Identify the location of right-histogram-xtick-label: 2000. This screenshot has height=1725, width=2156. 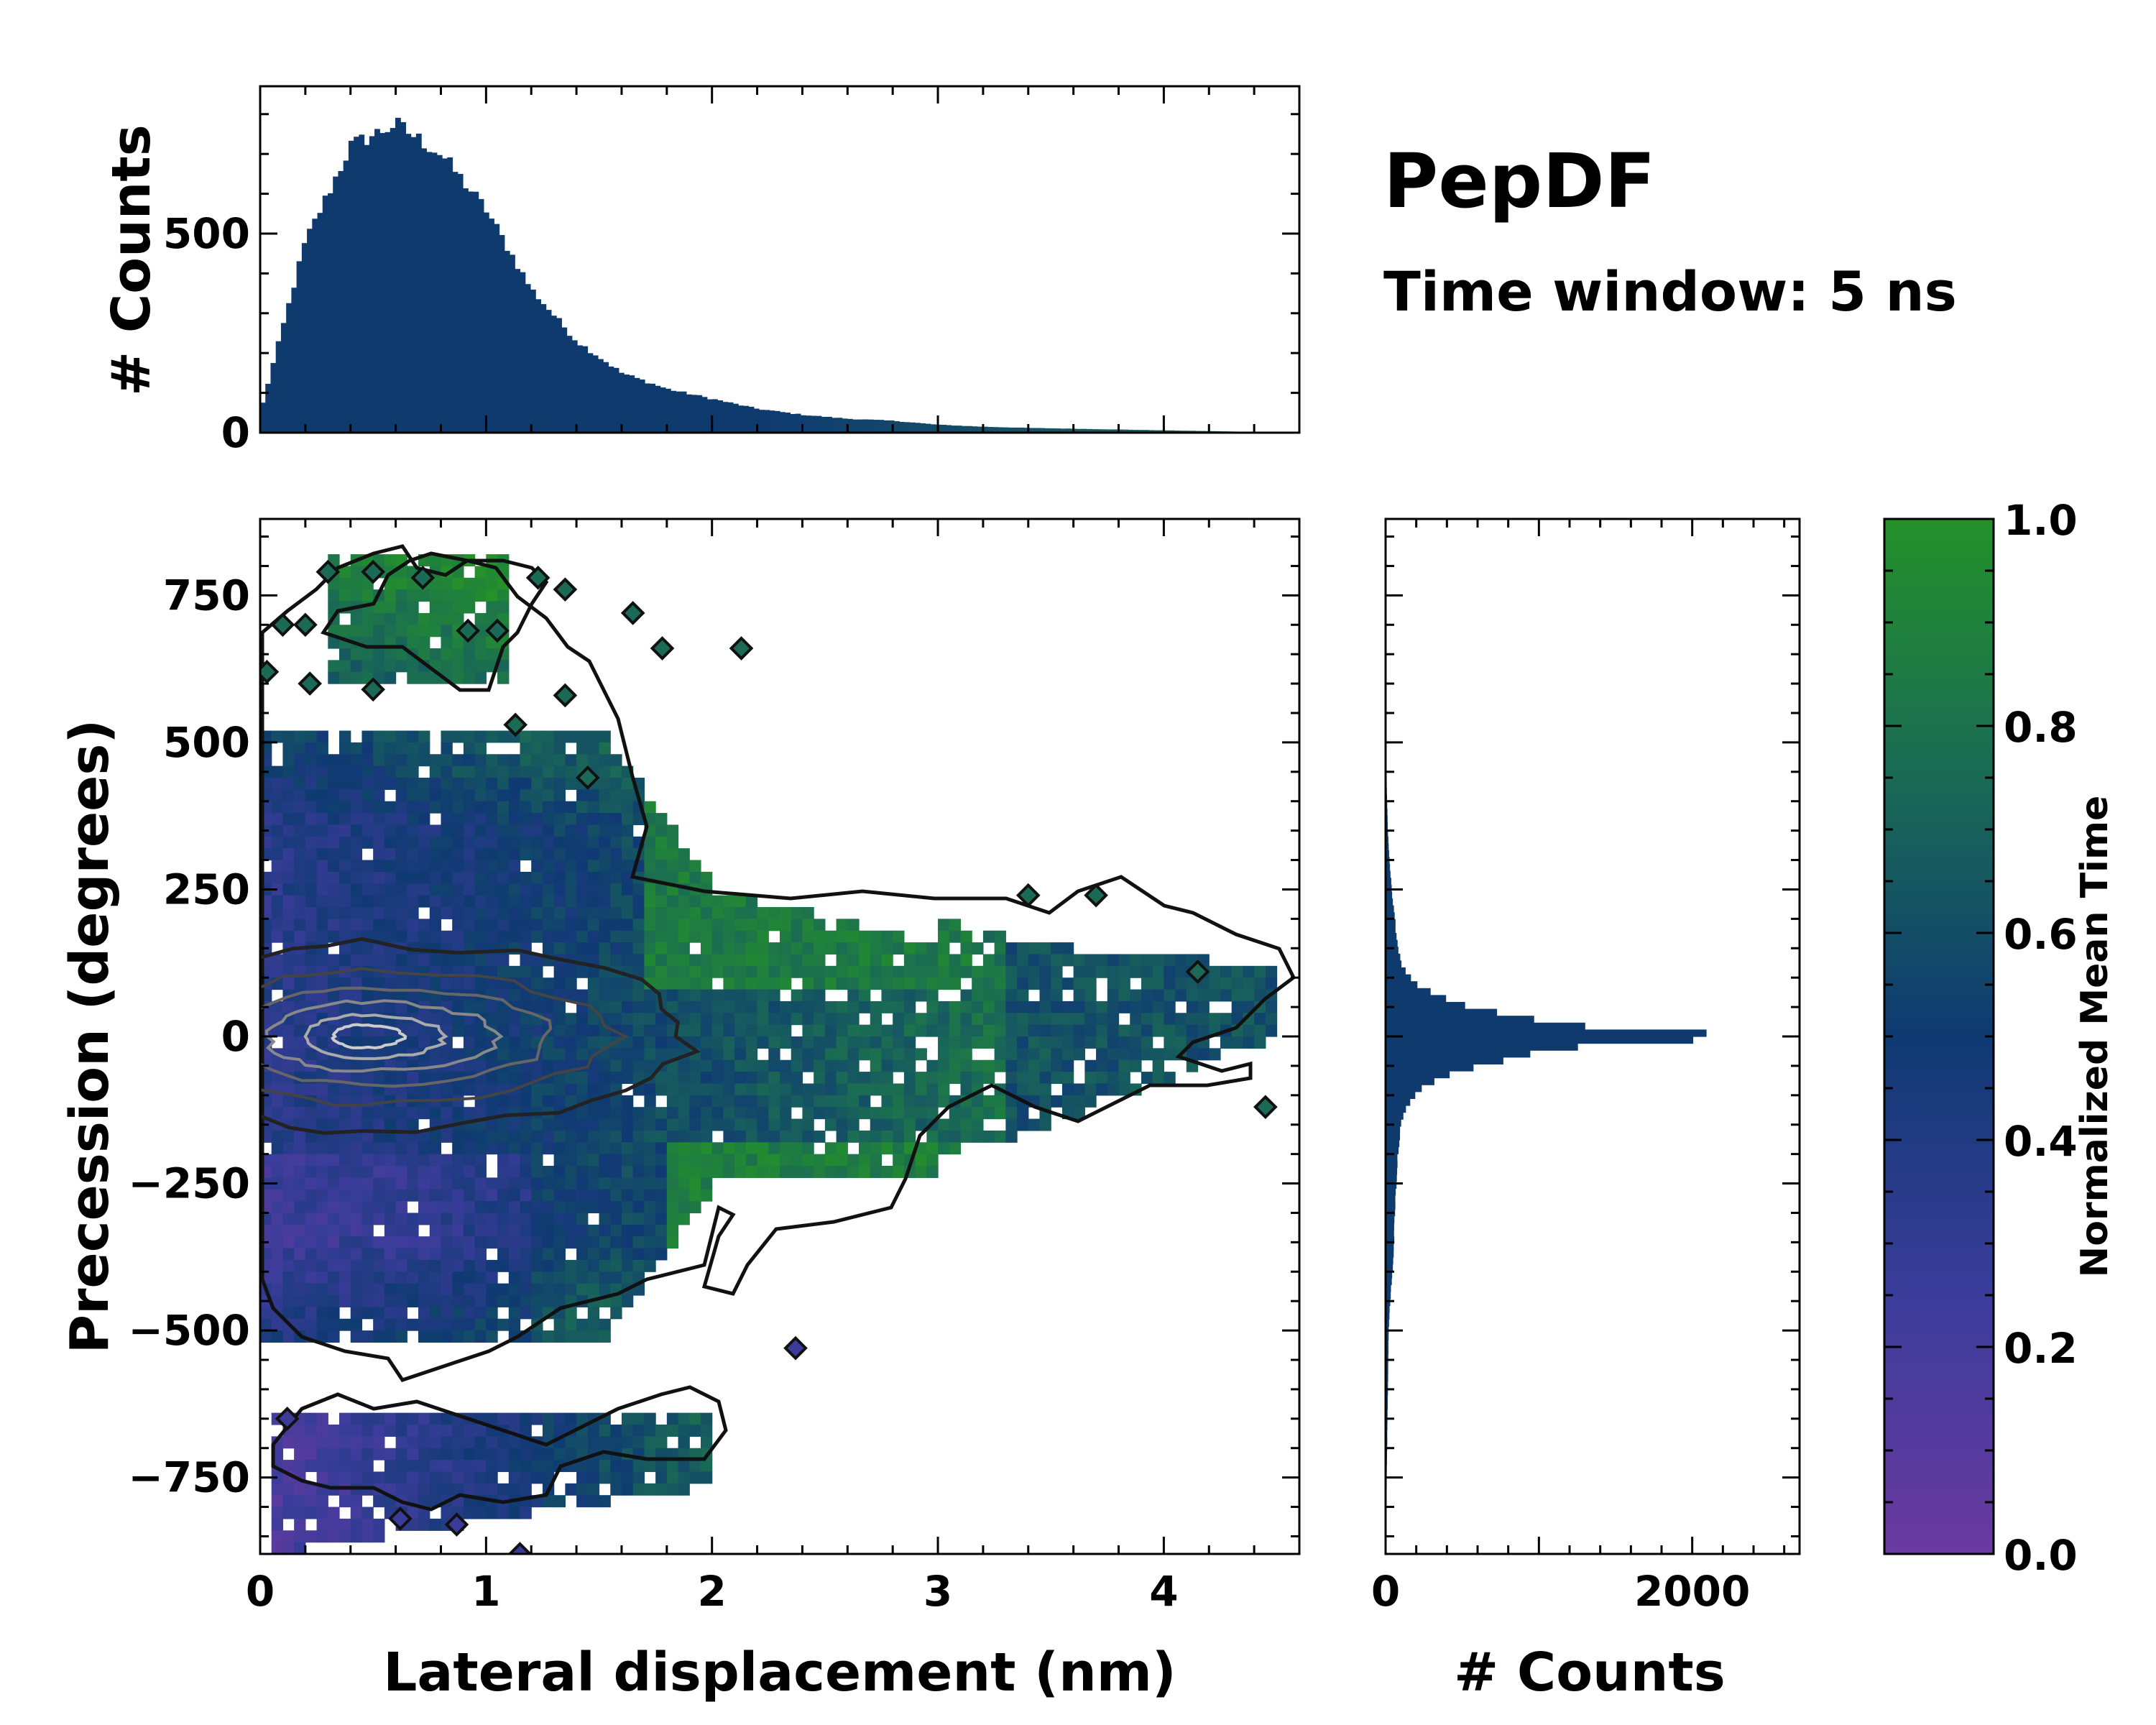
(1692, 1591).